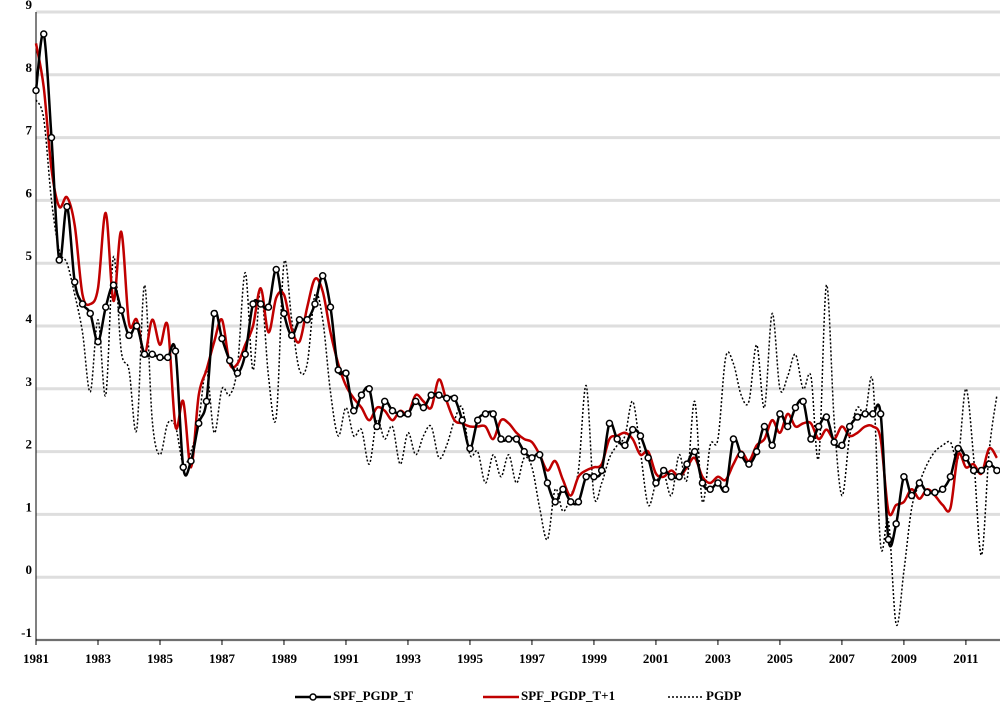 This screenshot has height=707, width=1000. Describe the element at coordinates (373, 695) in the screenshot. I see `legend-label: SPF_PGDP_T` at that location.